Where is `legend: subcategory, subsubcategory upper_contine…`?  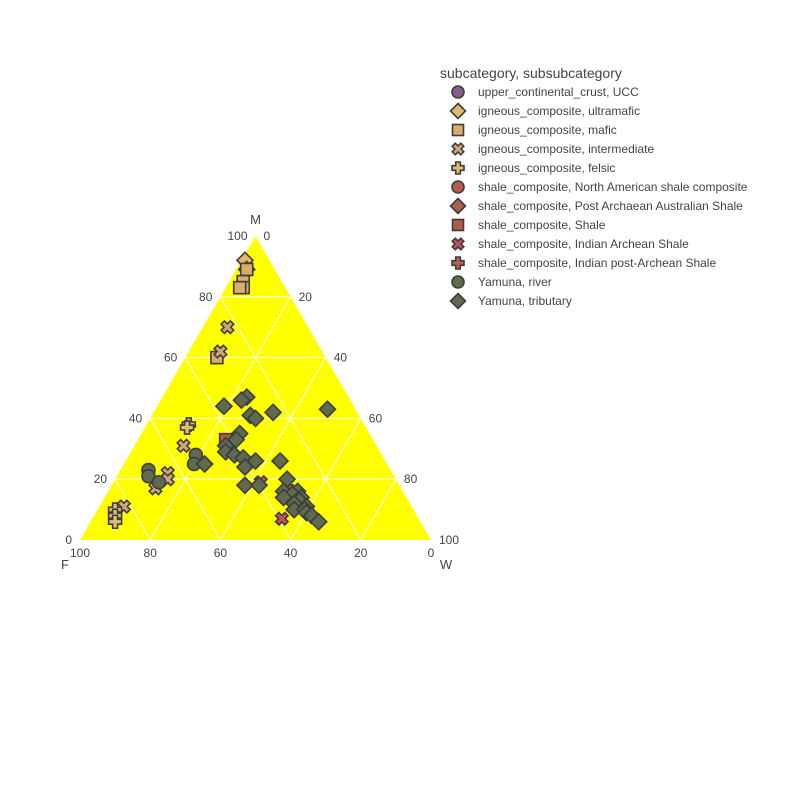
legend: subcategory, subsubcategory upper_contine… is located at coordinates (594, 187).